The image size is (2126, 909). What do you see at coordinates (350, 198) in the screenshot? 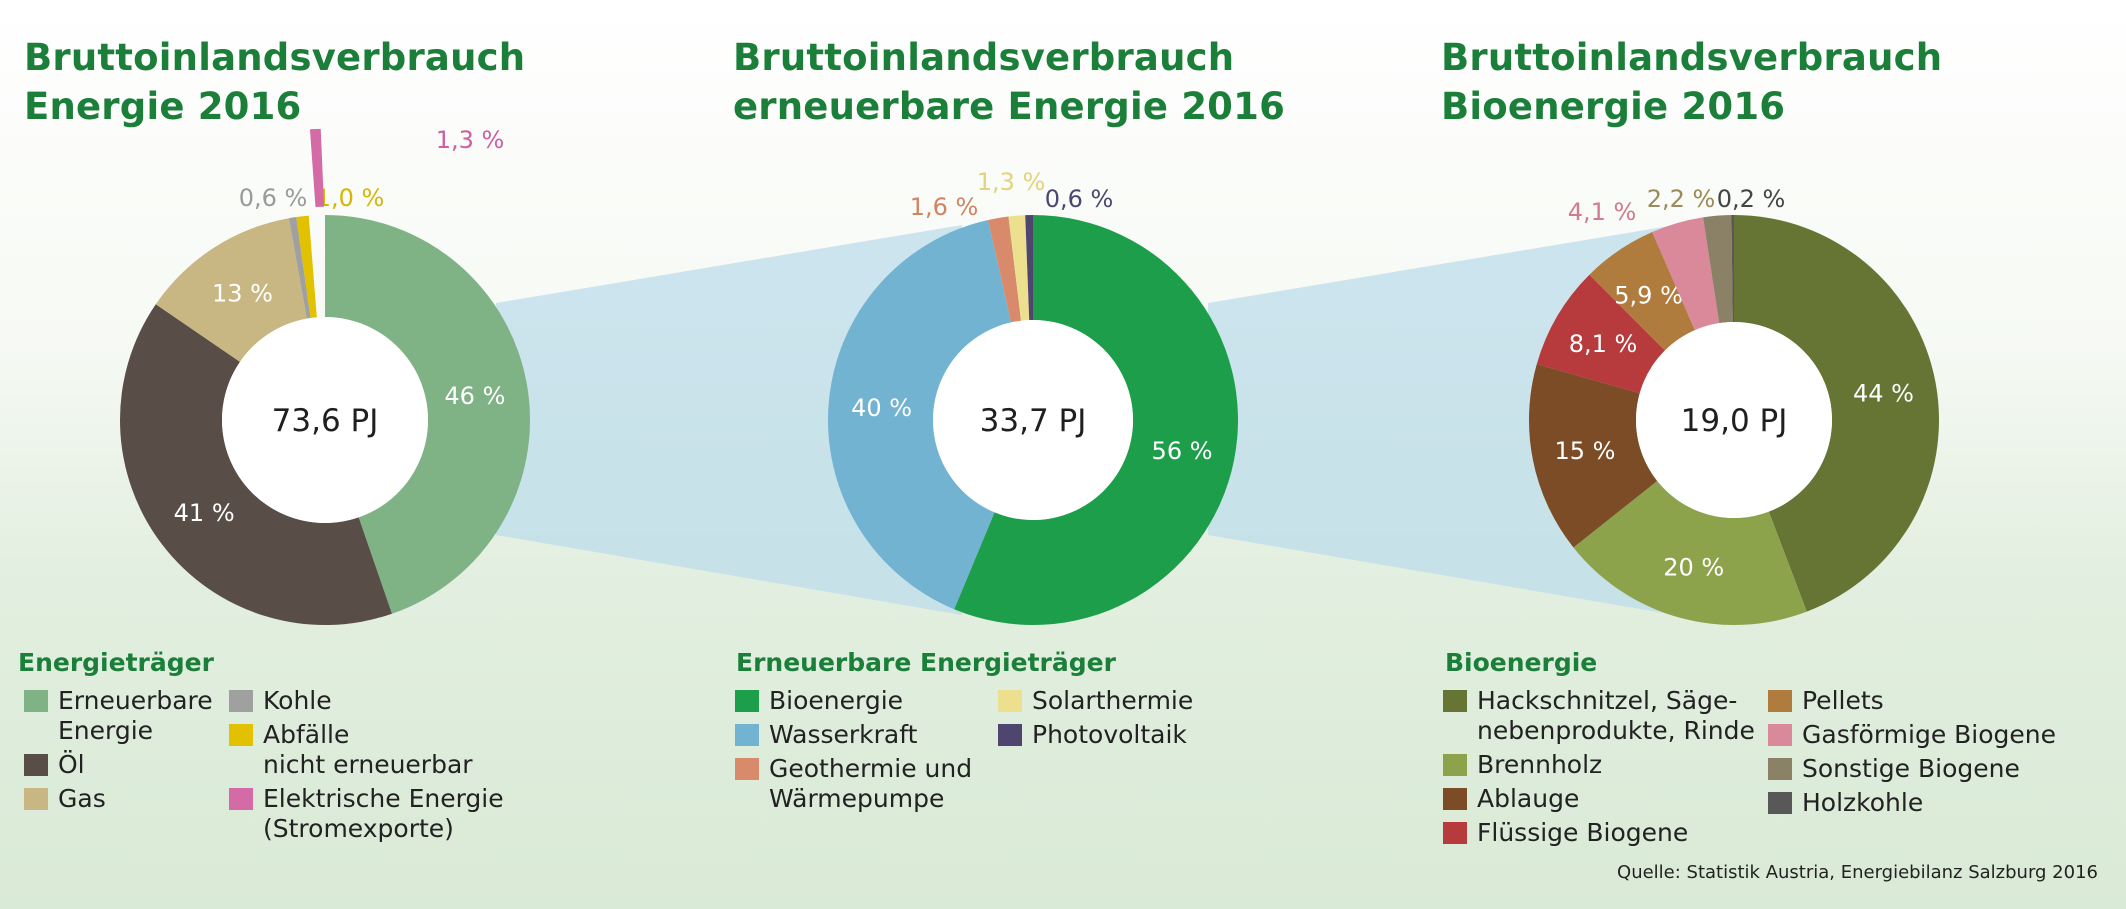
I see `donut-1-slice-label: 1,0 %` at bounding box center [350, 198].